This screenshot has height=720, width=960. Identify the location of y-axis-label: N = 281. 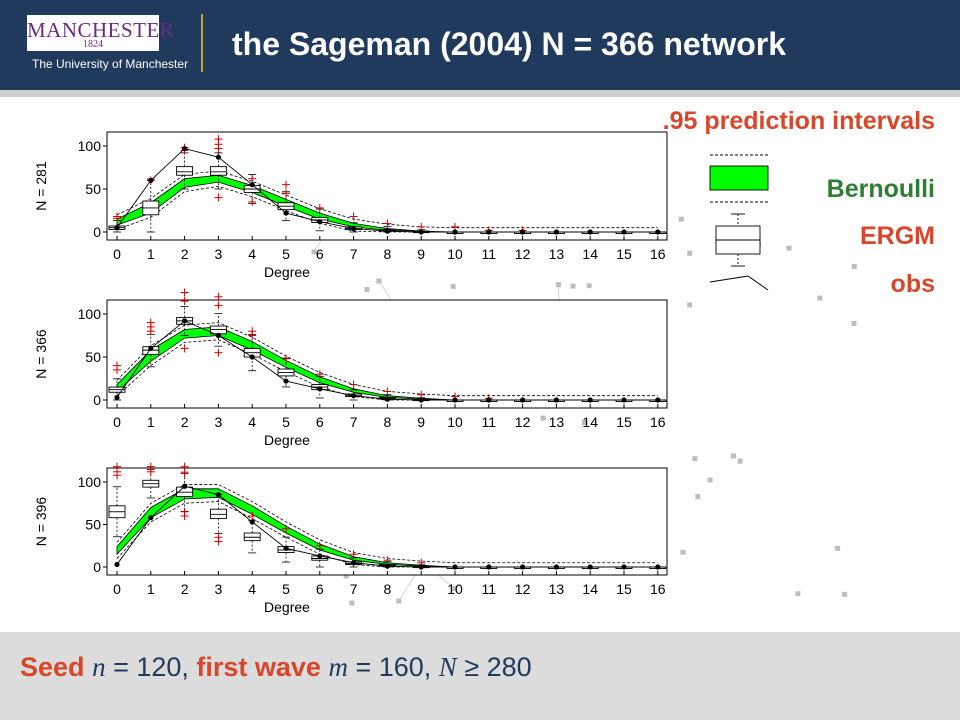
(41, 186).